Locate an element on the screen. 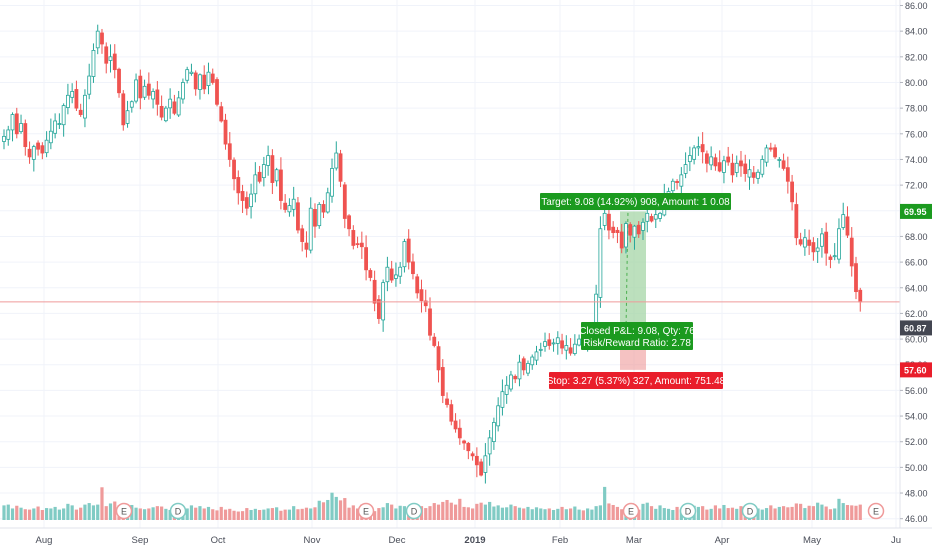  target-price-badge: 69.95 is located at coordinates (916, 211).